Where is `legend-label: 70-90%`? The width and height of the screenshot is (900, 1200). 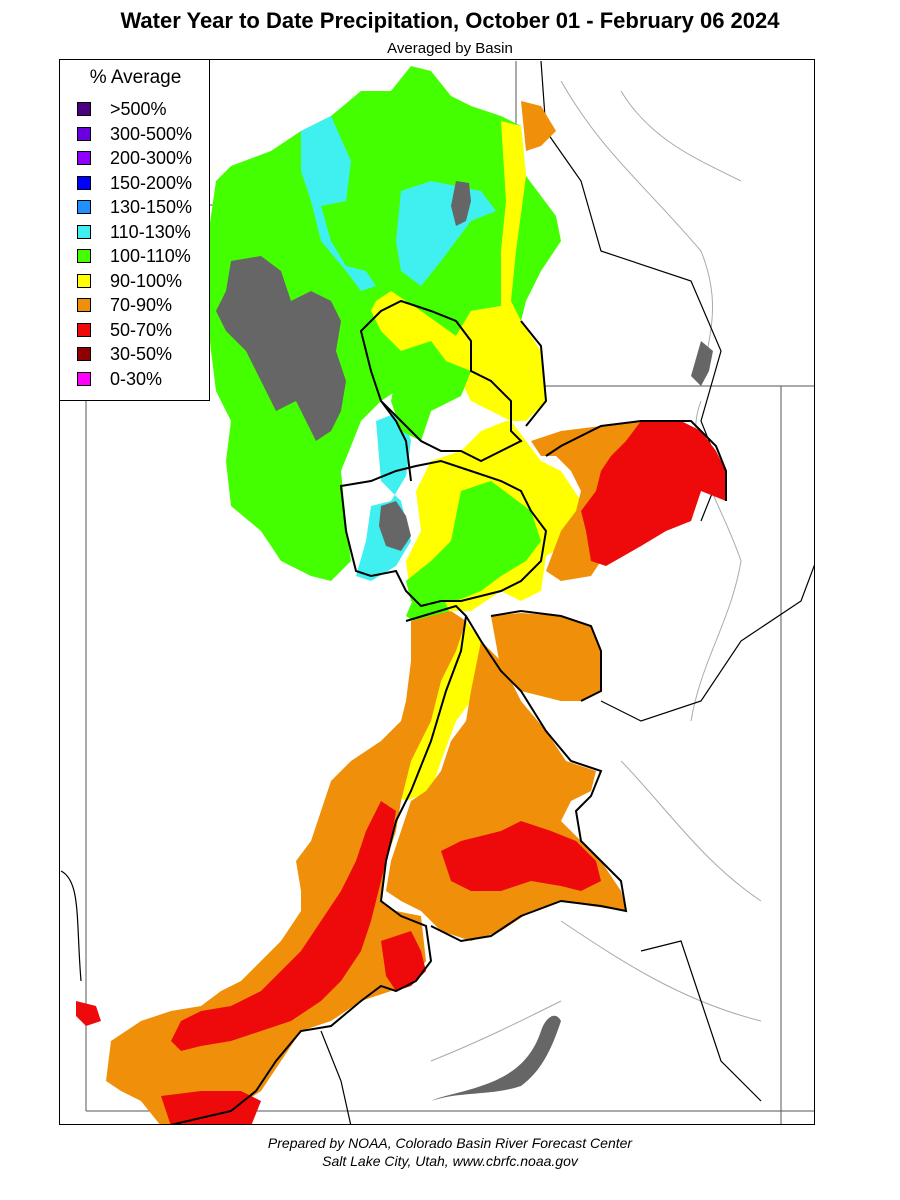 legend-label: 70-90% is located at coordinates (141, 305).